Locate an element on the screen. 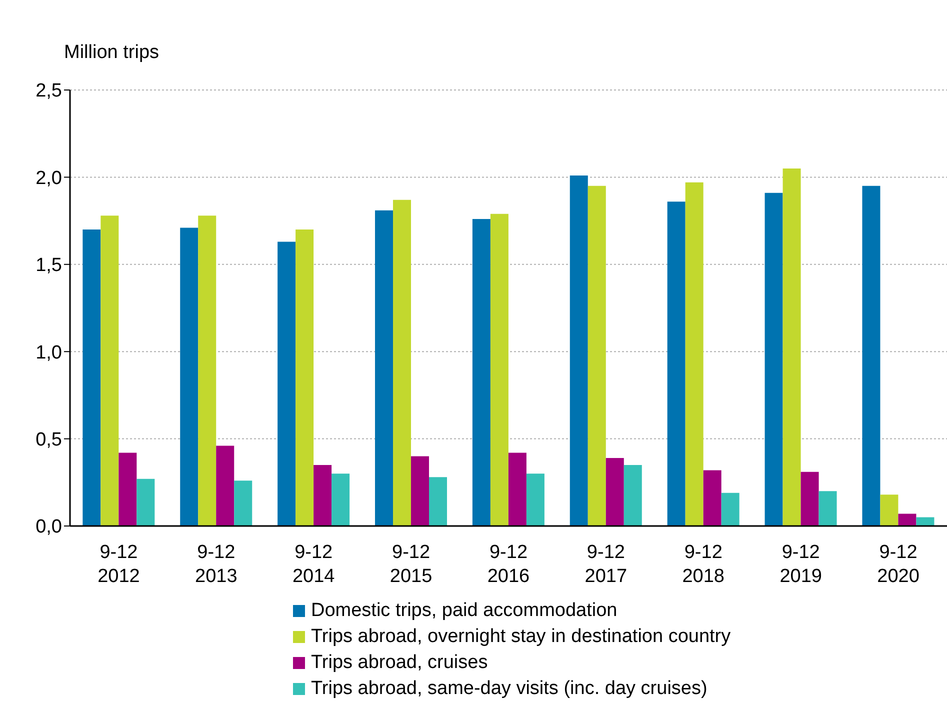 The height and width of the screenshot is (725, 947). x-tick-label: 9-12 2018 is located at coordinates (703, 564).